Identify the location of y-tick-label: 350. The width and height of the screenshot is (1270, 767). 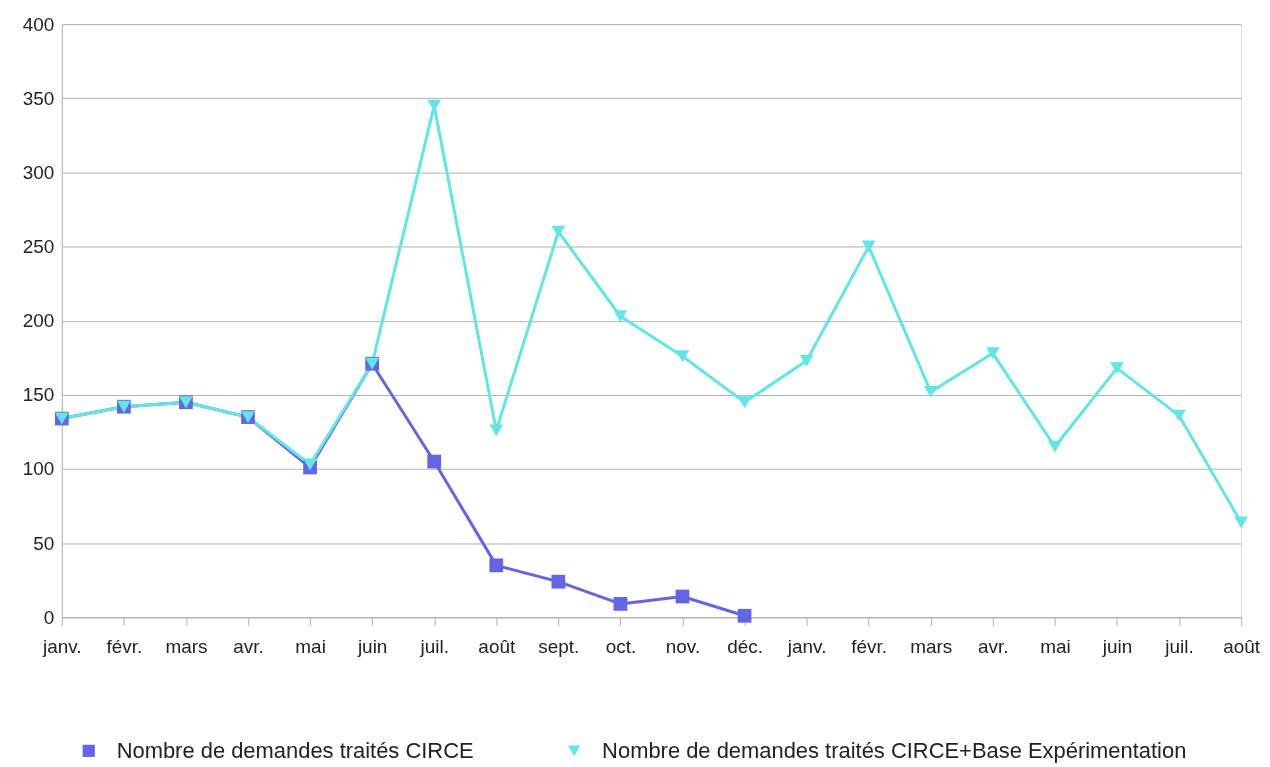
(38, 98).